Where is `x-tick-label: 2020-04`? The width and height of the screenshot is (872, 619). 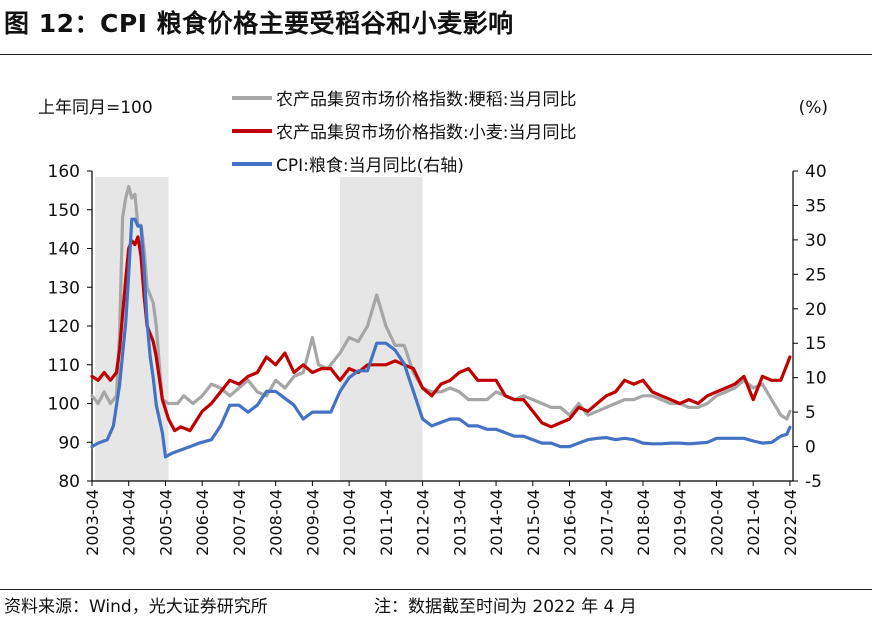 x-tick-label: 2020-04 is located at coordinates (716, 522).